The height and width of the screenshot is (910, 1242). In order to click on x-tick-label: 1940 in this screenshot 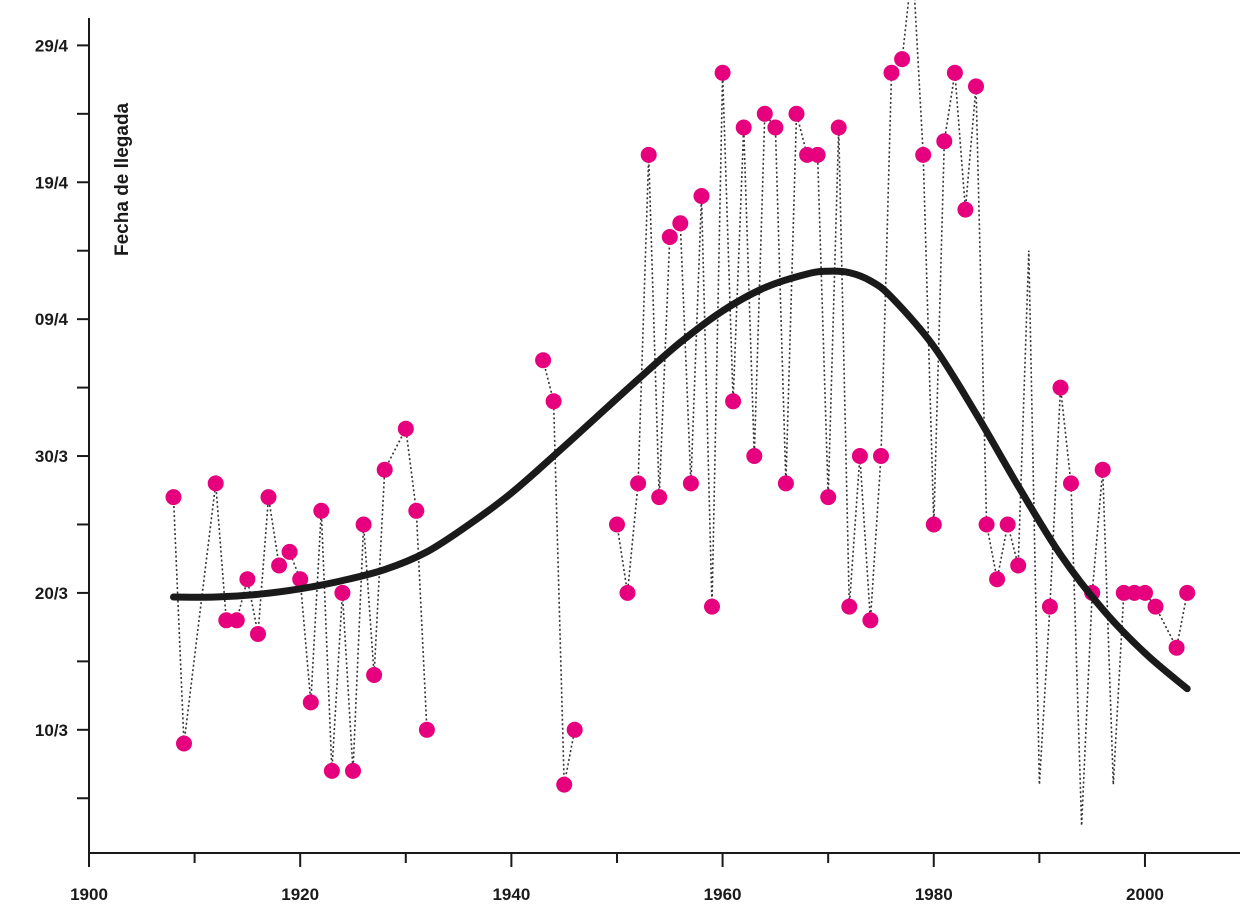, I will do `click(511, 894)`.